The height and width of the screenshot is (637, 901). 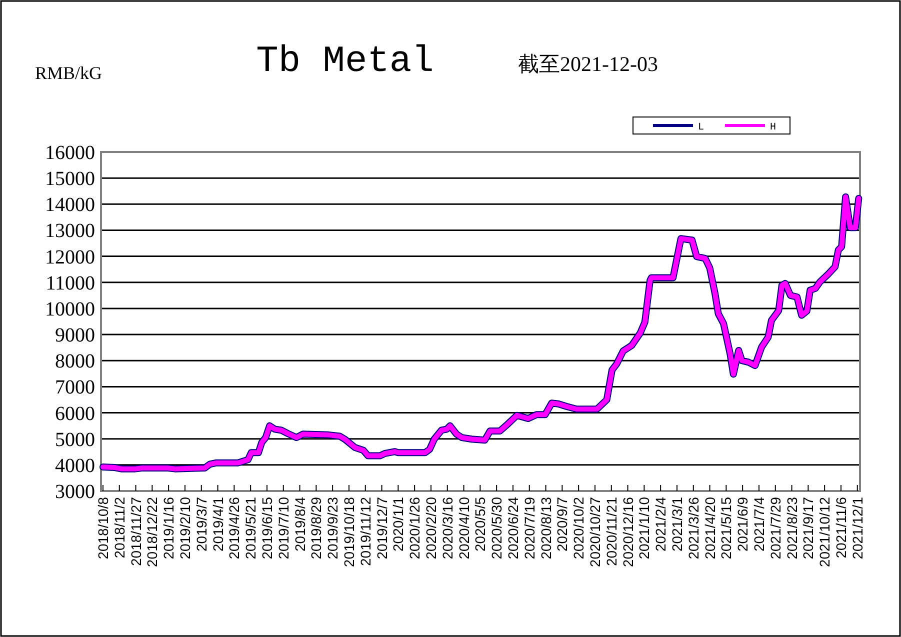 What do you see at coordinates (611, 531) in the screenshot?
I see `x-tick-label: 2020/11/21` at bounding box center [611, 531].